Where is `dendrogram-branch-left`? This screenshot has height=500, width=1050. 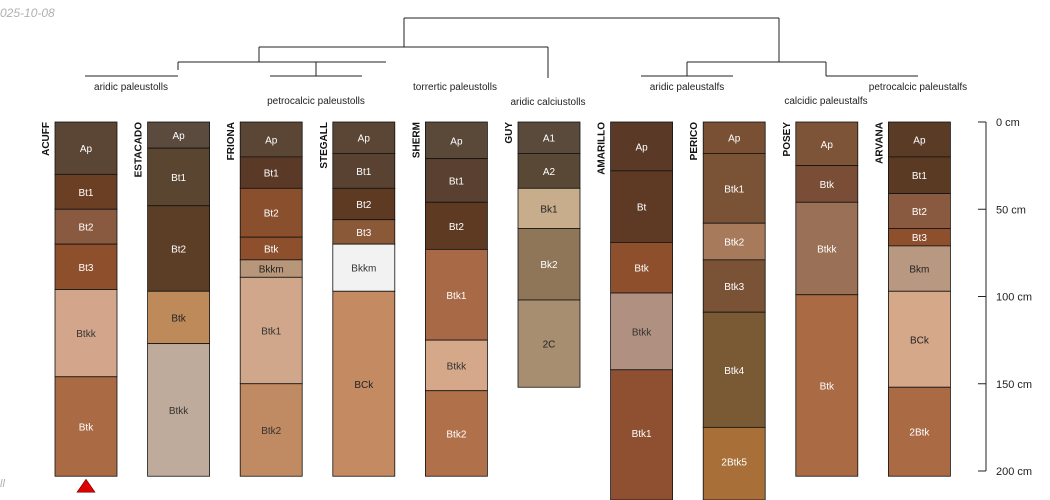
dendrogram-branch-left is located at coordinates (403, 62).